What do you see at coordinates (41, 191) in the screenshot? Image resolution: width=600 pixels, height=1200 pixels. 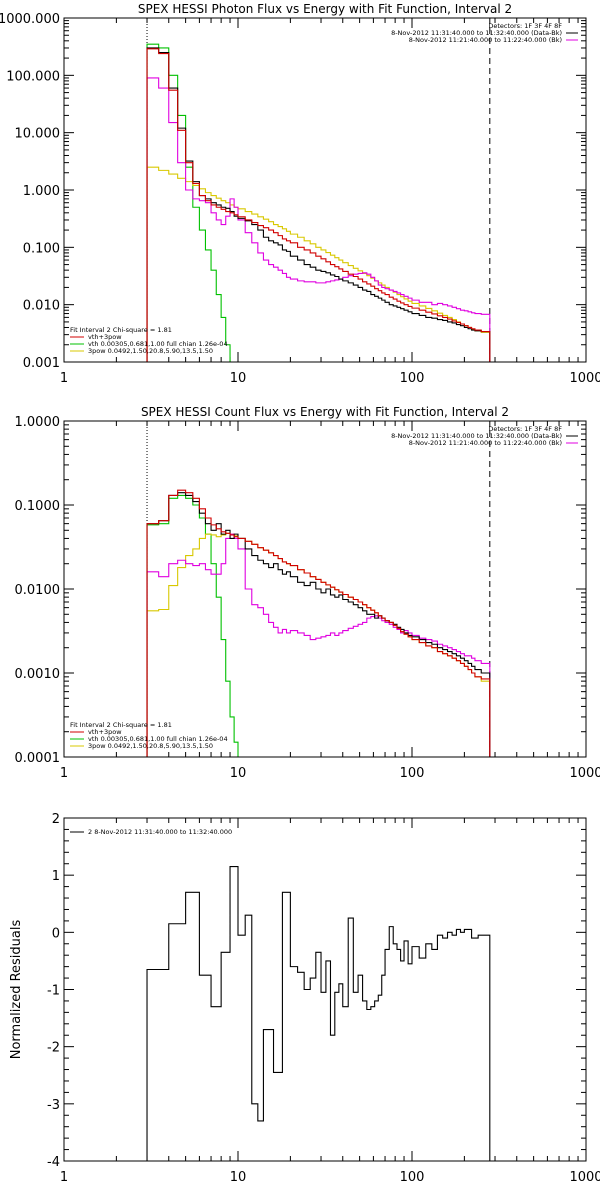 I see `y-tick-label: 1.000` at bounding box center [41, 191].